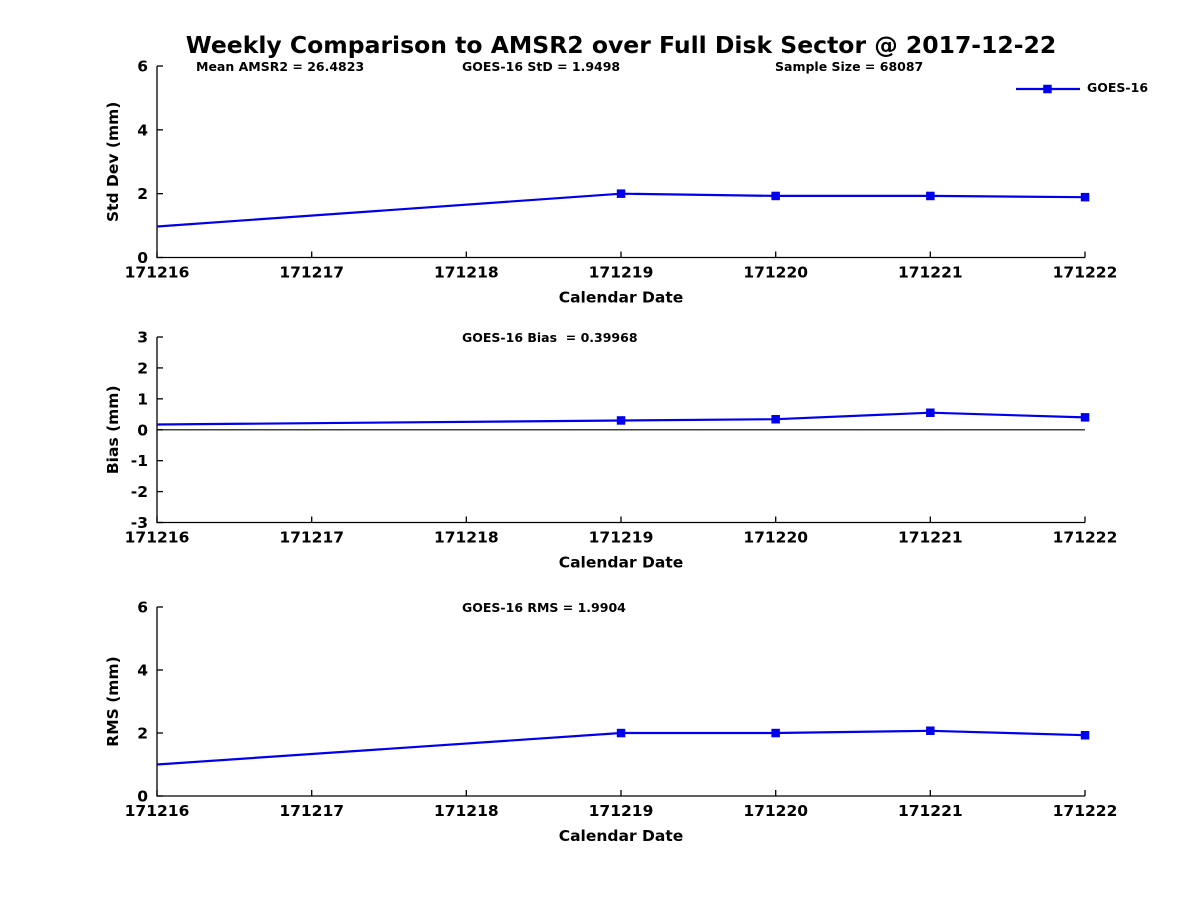 This screenshot has height=900, width=1200. What do you see at coordinates (113, 429) in the screenshot?
I see `y-axis-label: Bias (mm)` at bounding box center [113, 429].